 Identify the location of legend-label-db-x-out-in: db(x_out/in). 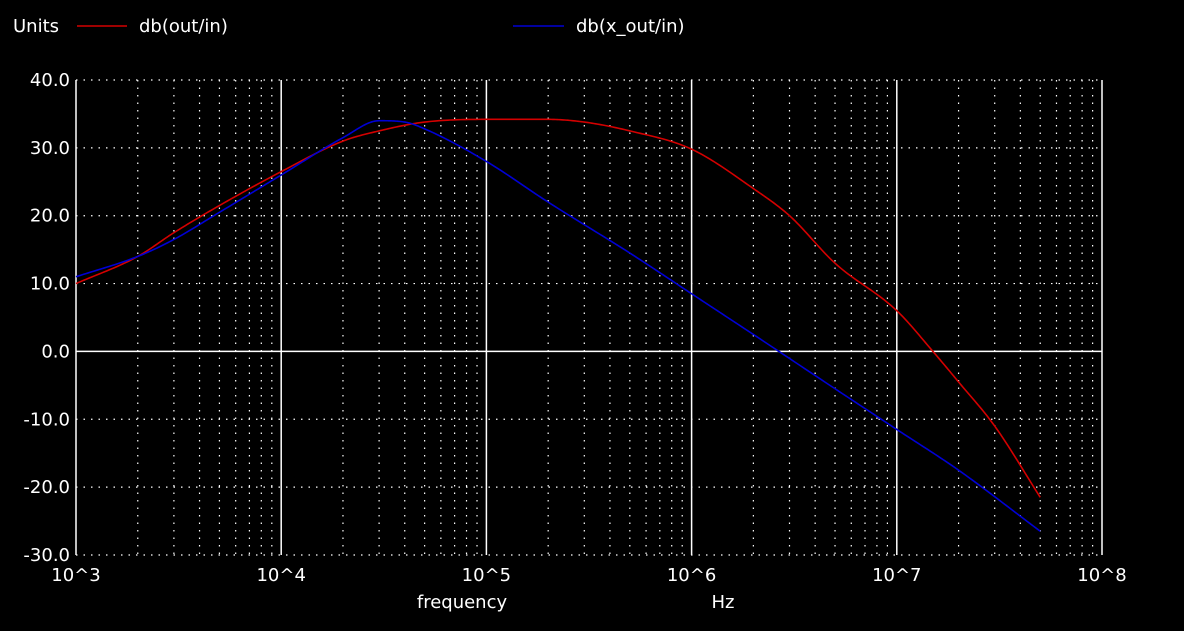
(630, 26).